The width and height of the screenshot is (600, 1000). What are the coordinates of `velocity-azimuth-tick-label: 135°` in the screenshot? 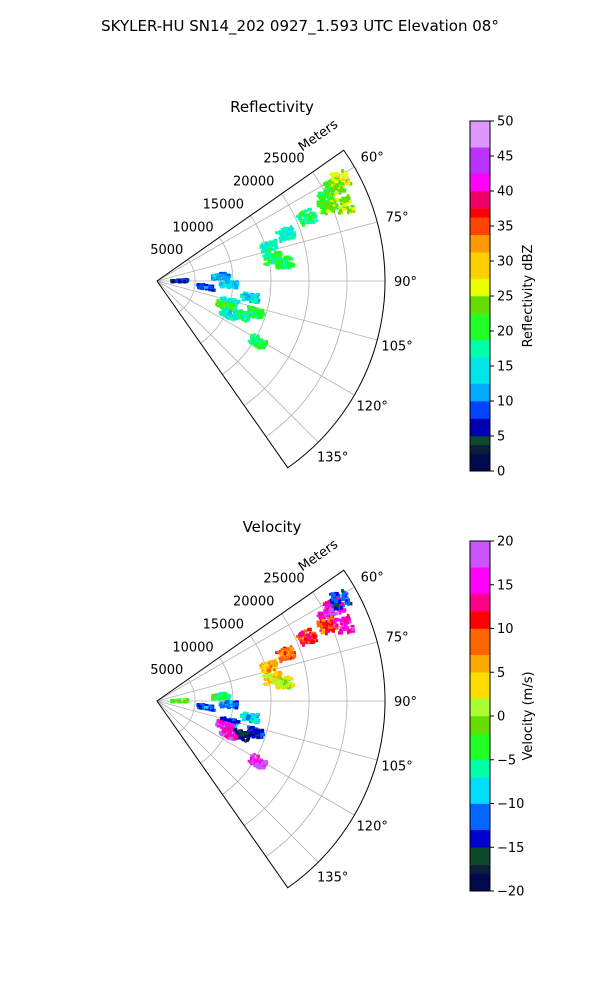 It's located at (332, 878).